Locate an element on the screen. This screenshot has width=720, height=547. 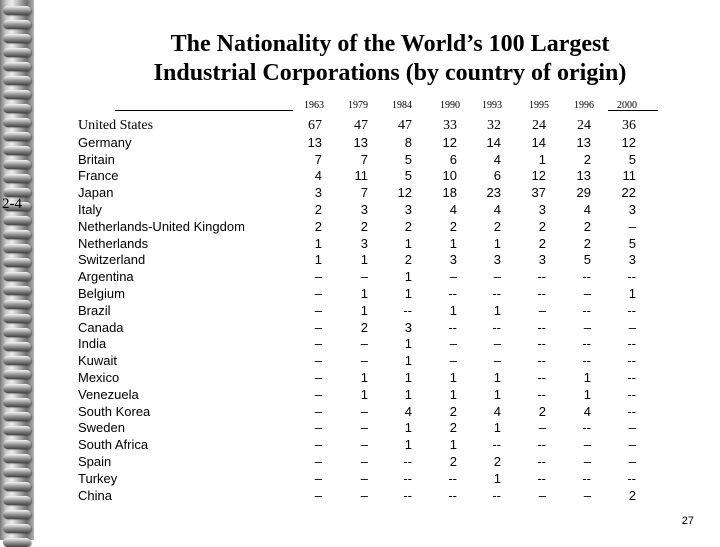
table-cell: 47 is located at coordinates (405, 125).